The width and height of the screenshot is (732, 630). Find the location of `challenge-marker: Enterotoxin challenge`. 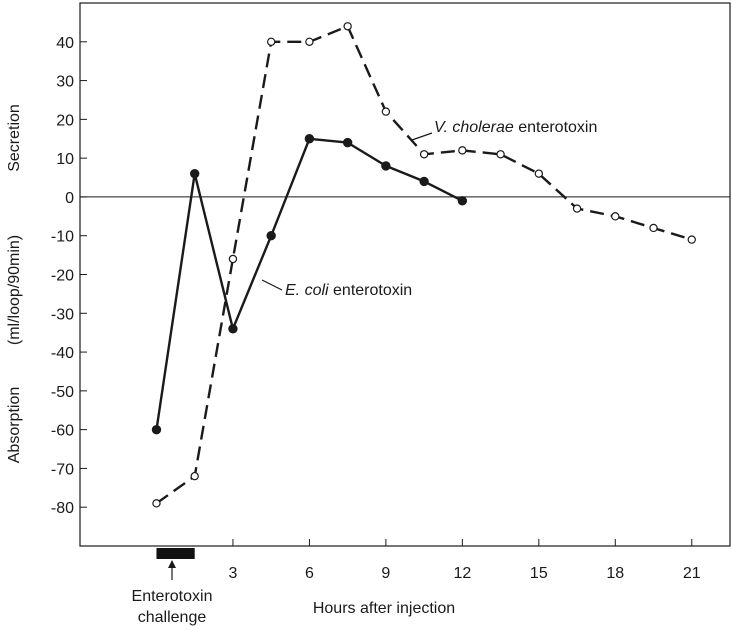

challenge-marker: Enterotoxin challenge is located at coordinates (172, 587).